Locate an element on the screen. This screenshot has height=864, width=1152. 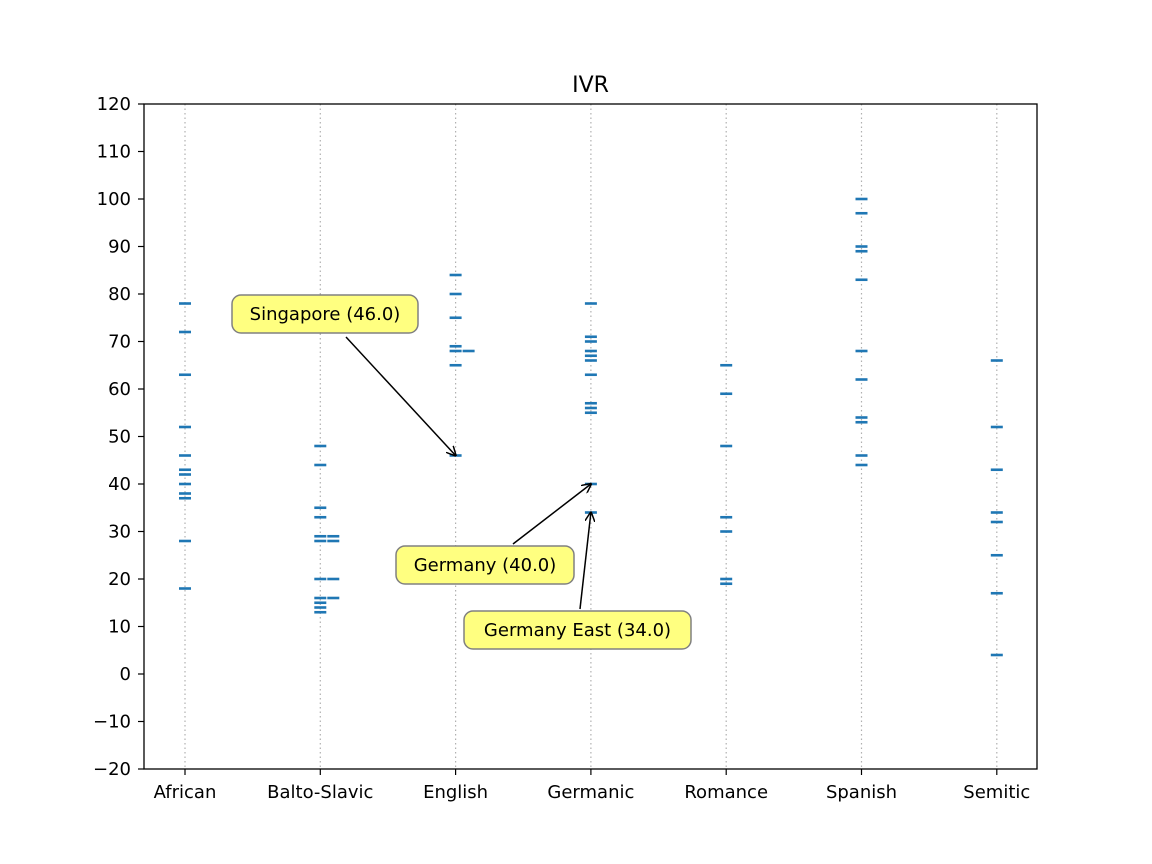
y-tick-label: 50 is located at coordinates (119, 437).